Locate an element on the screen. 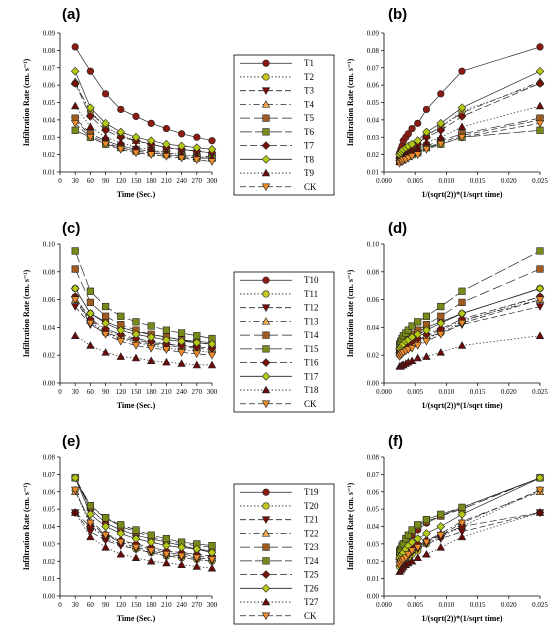 This screenshot has width=550, height=639. legend: T19 T20 T21 T22 T23 T24 T25 T26 T27 CK is located at coordinates (284, 554).